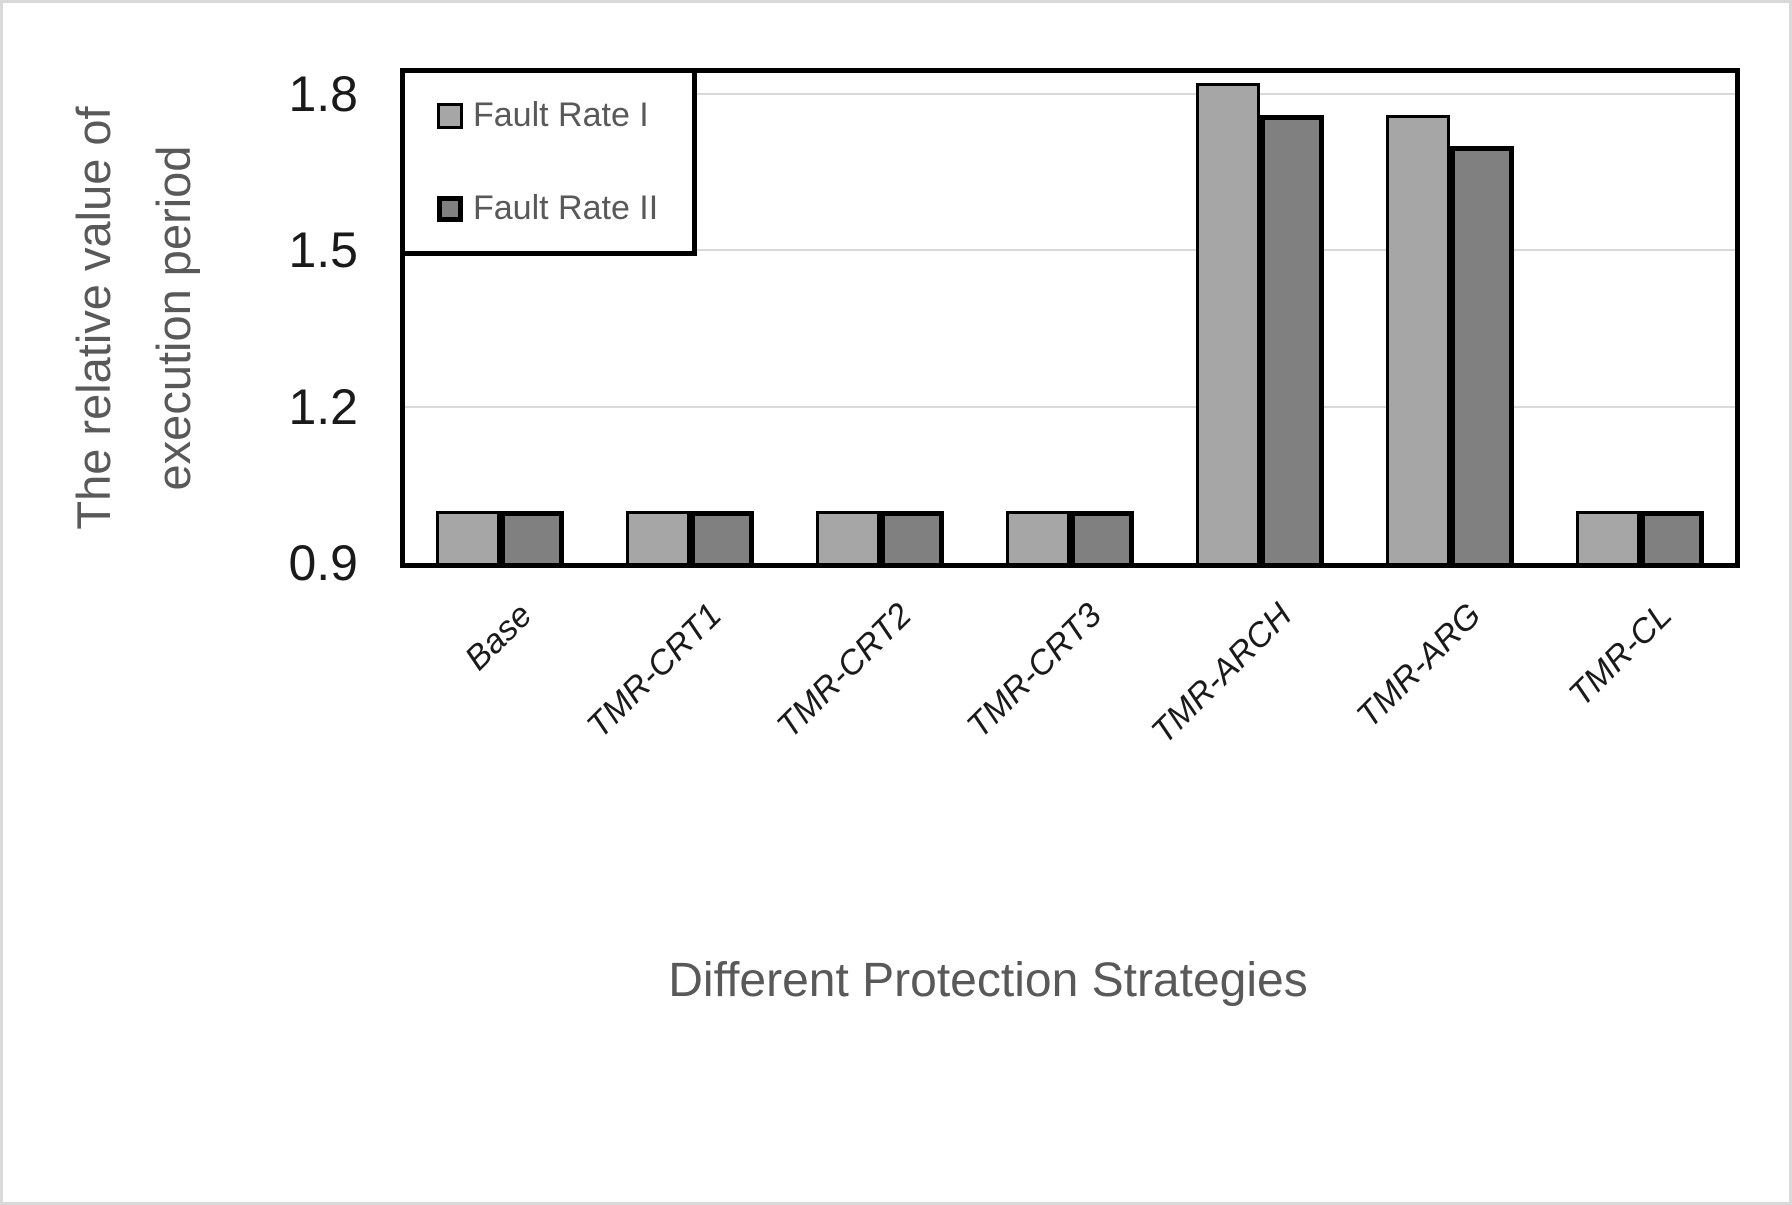 The width and height of the screenshot is (1792, 1205). I want to click on bar-tmr-crt1-fault-rate-ii, so click(722, 537).